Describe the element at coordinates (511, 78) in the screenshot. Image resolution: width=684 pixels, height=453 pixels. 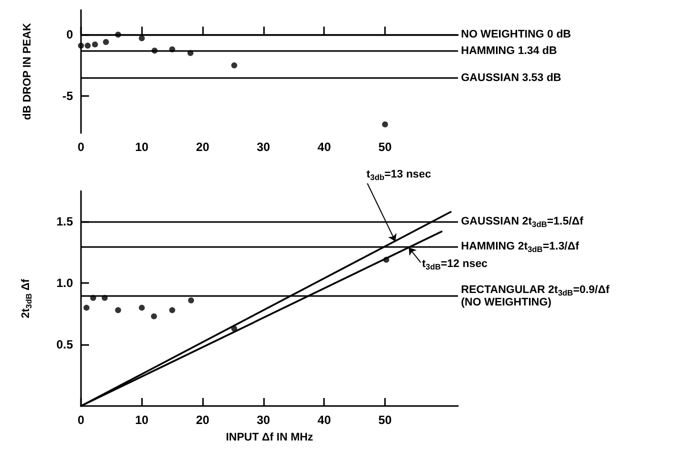
I see `ref-line-label: GAUSSIAN 3.53 dB` at that location.